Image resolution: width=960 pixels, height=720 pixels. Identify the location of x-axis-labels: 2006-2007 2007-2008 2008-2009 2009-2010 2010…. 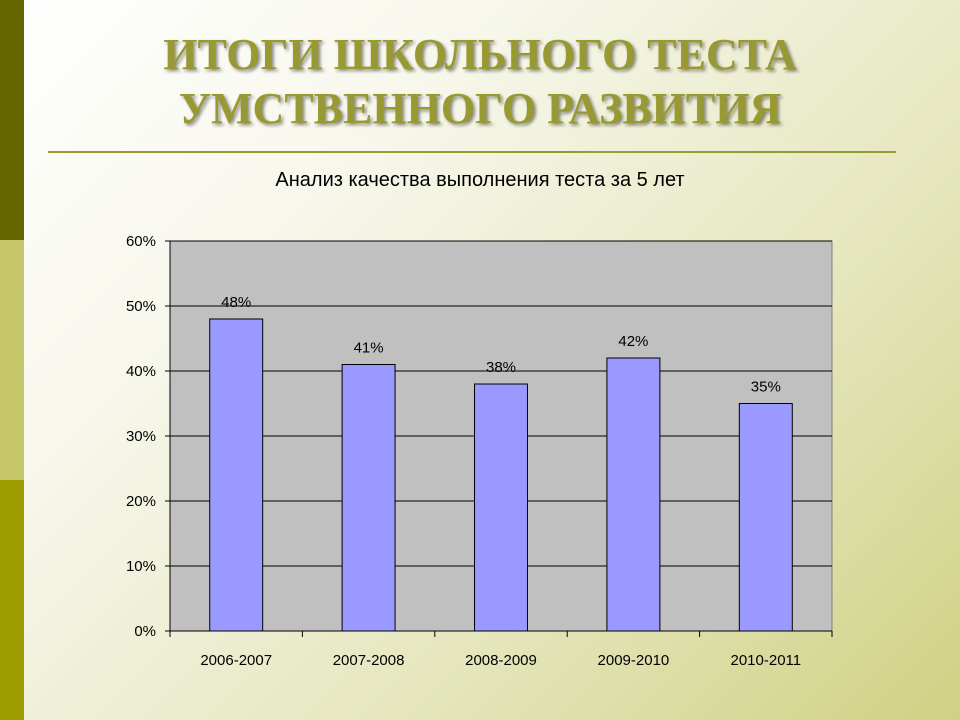
(500, 660).